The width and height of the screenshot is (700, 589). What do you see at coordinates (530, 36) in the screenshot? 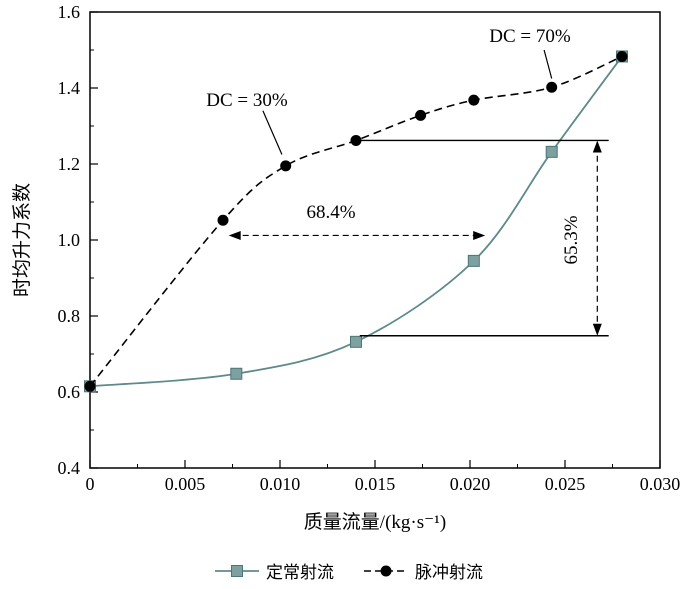
I see `annotation-dc70-label: DC = 70%` at bounding box center [530, 36].